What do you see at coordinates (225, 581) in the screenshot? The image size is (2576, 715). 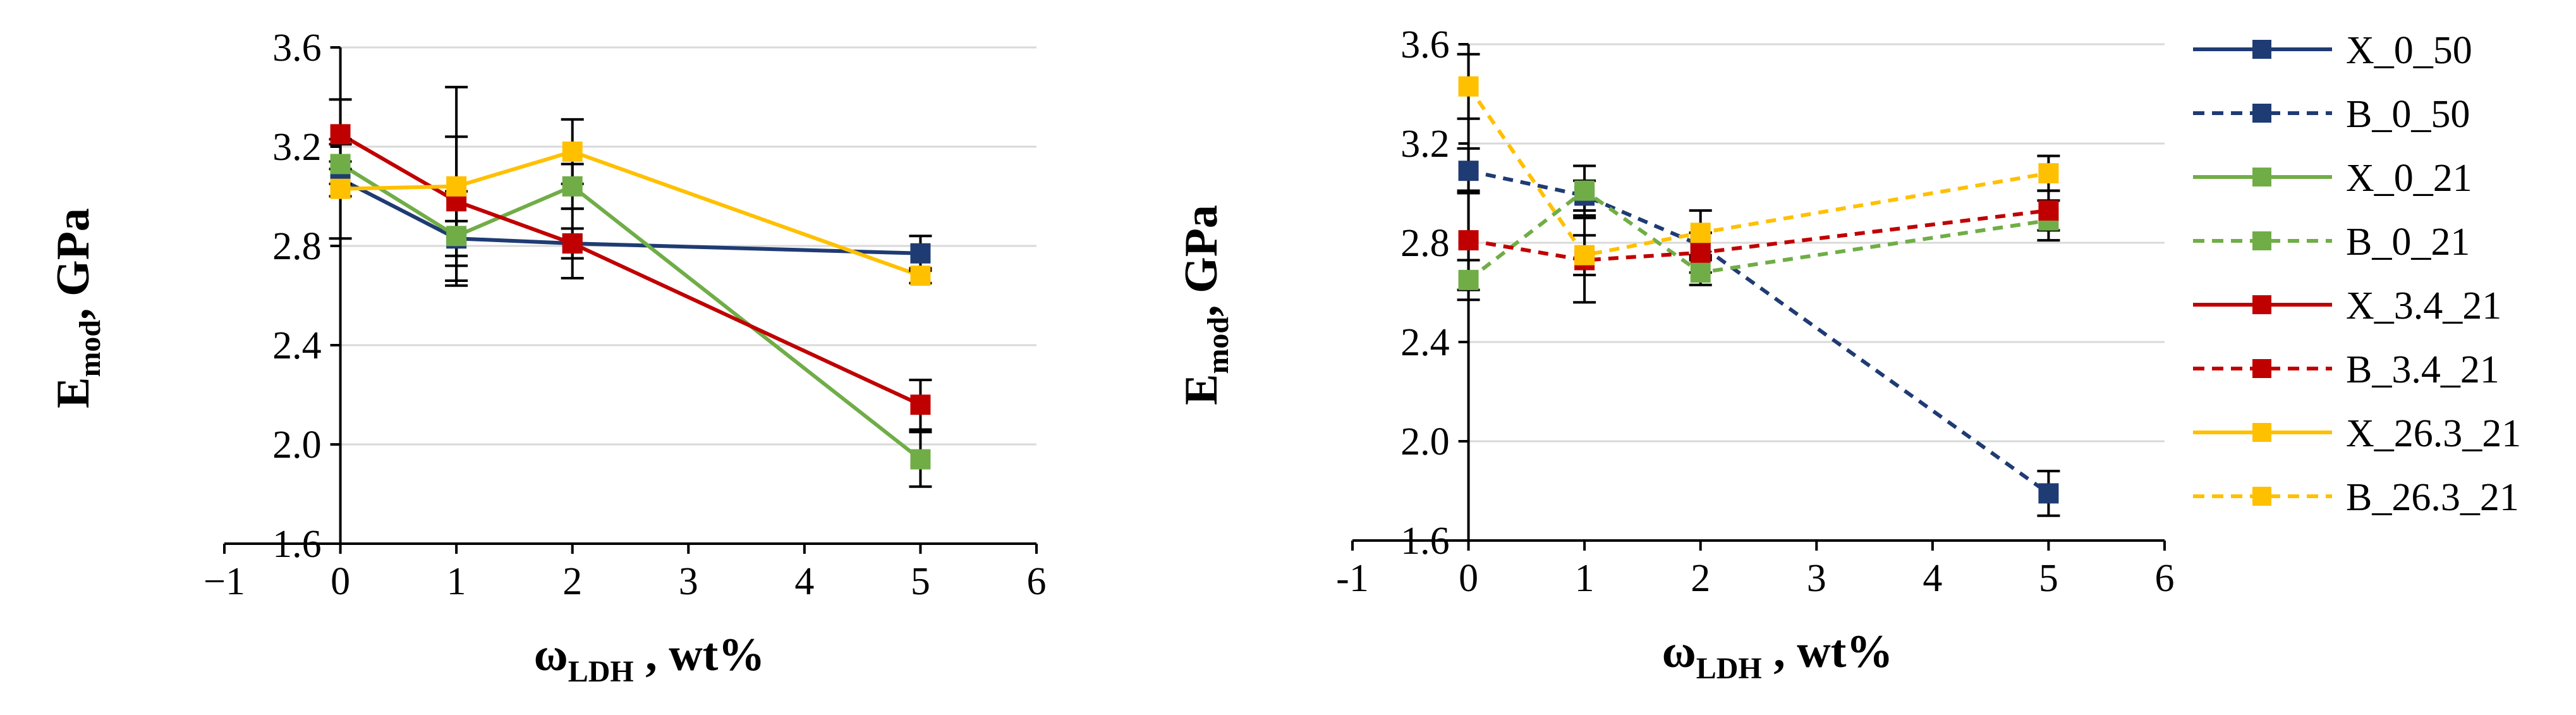 I see `x-tick-label: −1` at bounding box center [225, 581].